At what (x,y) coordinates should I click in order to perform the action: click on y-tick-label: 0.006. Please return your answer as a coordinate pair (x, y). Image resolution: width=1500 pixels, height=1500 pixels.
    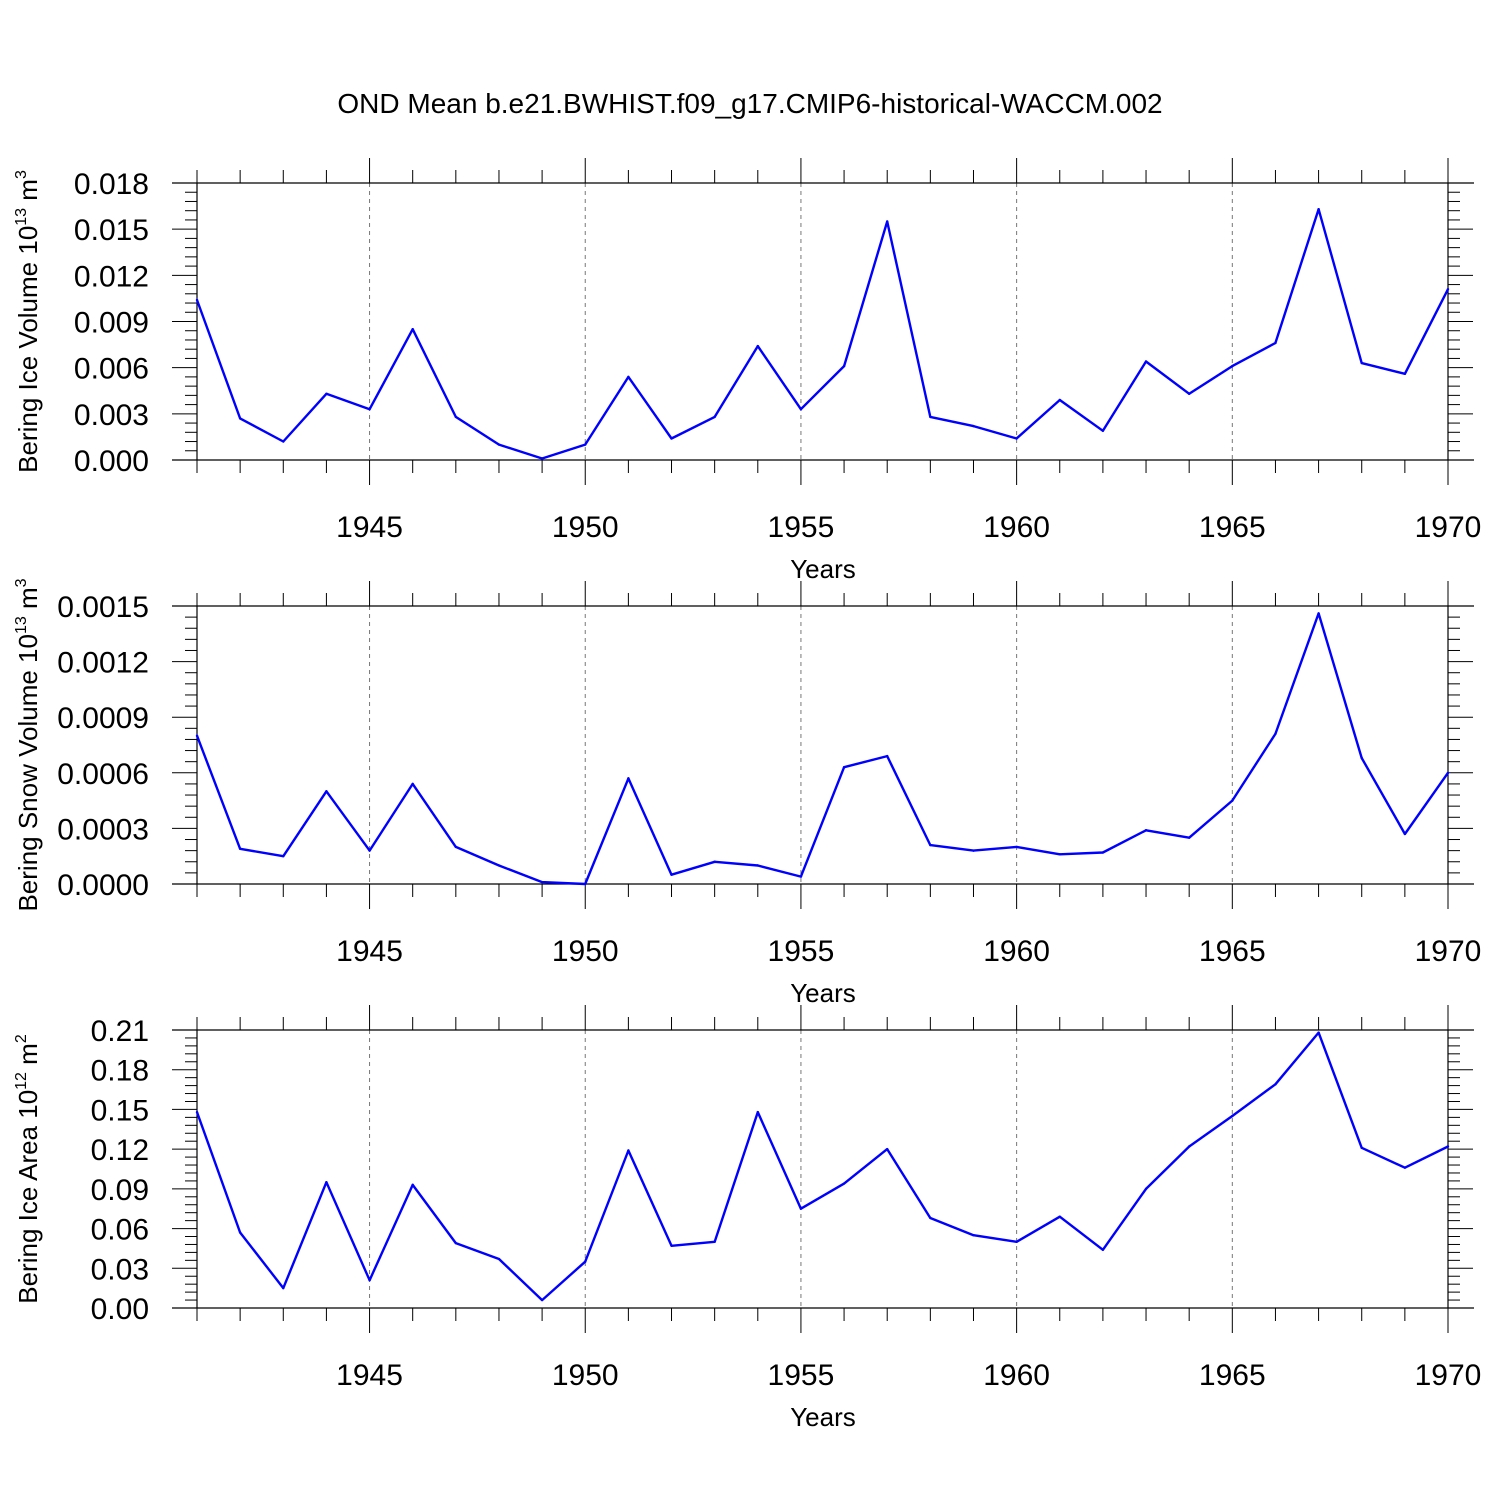
    Looking at the image, I should click on (111, 369).